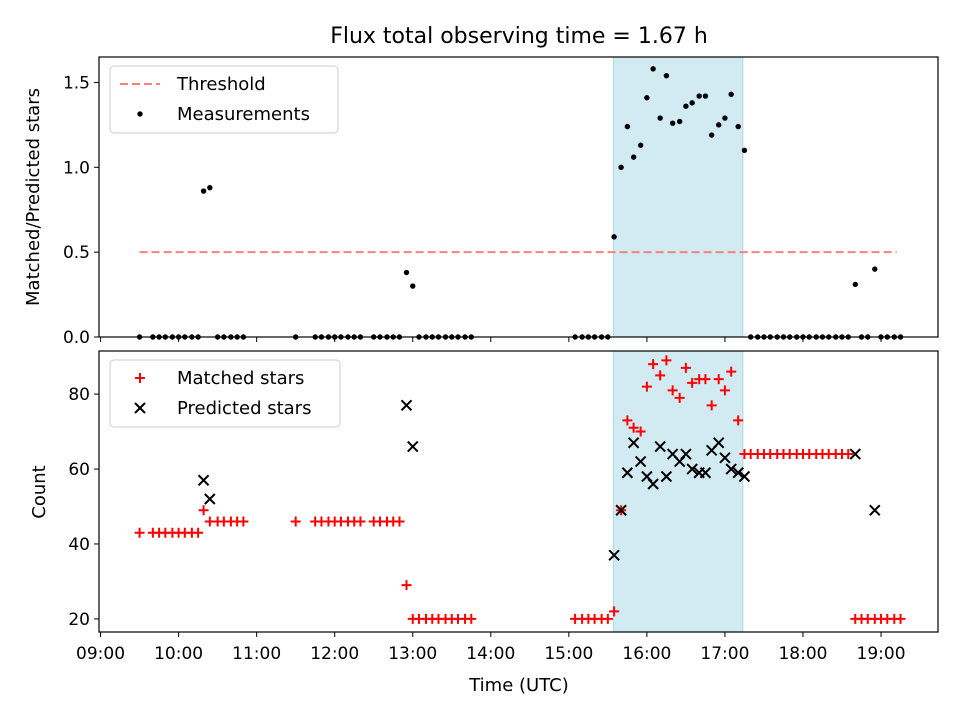  What do you see at coordinates (76, 253) in the screenshot?
I see `y-tick-label: 0.5` at bounding box center [76, 253].